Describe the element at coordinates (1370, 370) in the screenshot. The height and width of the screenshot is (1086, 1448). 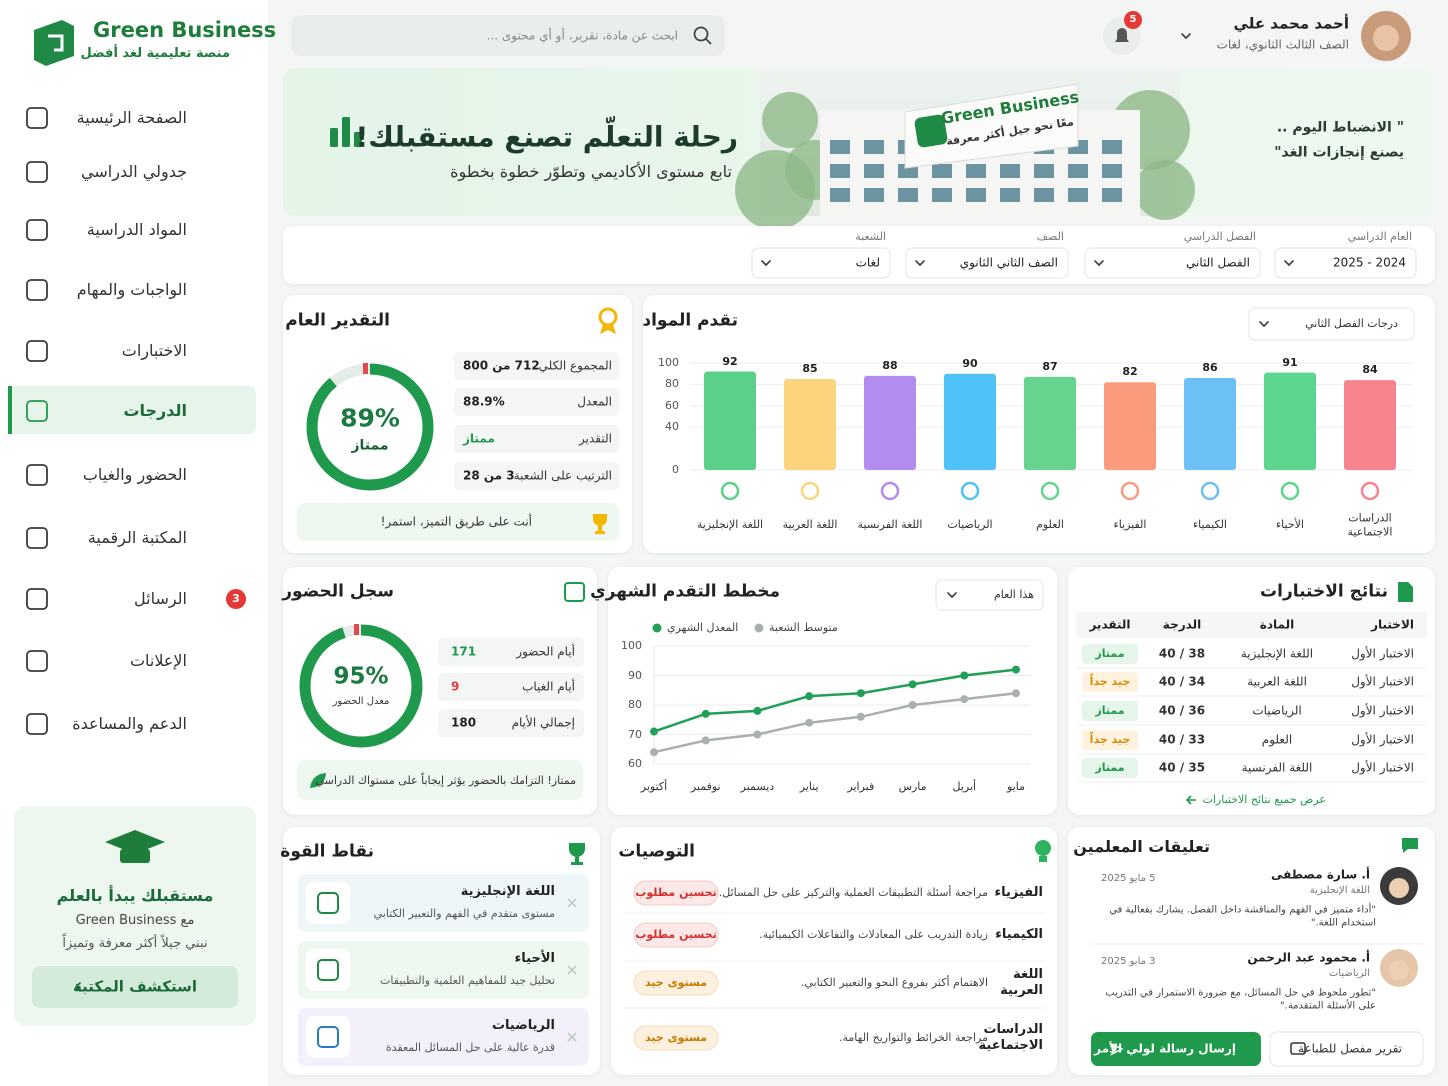
I see `bar-value-label: 84` at that location.